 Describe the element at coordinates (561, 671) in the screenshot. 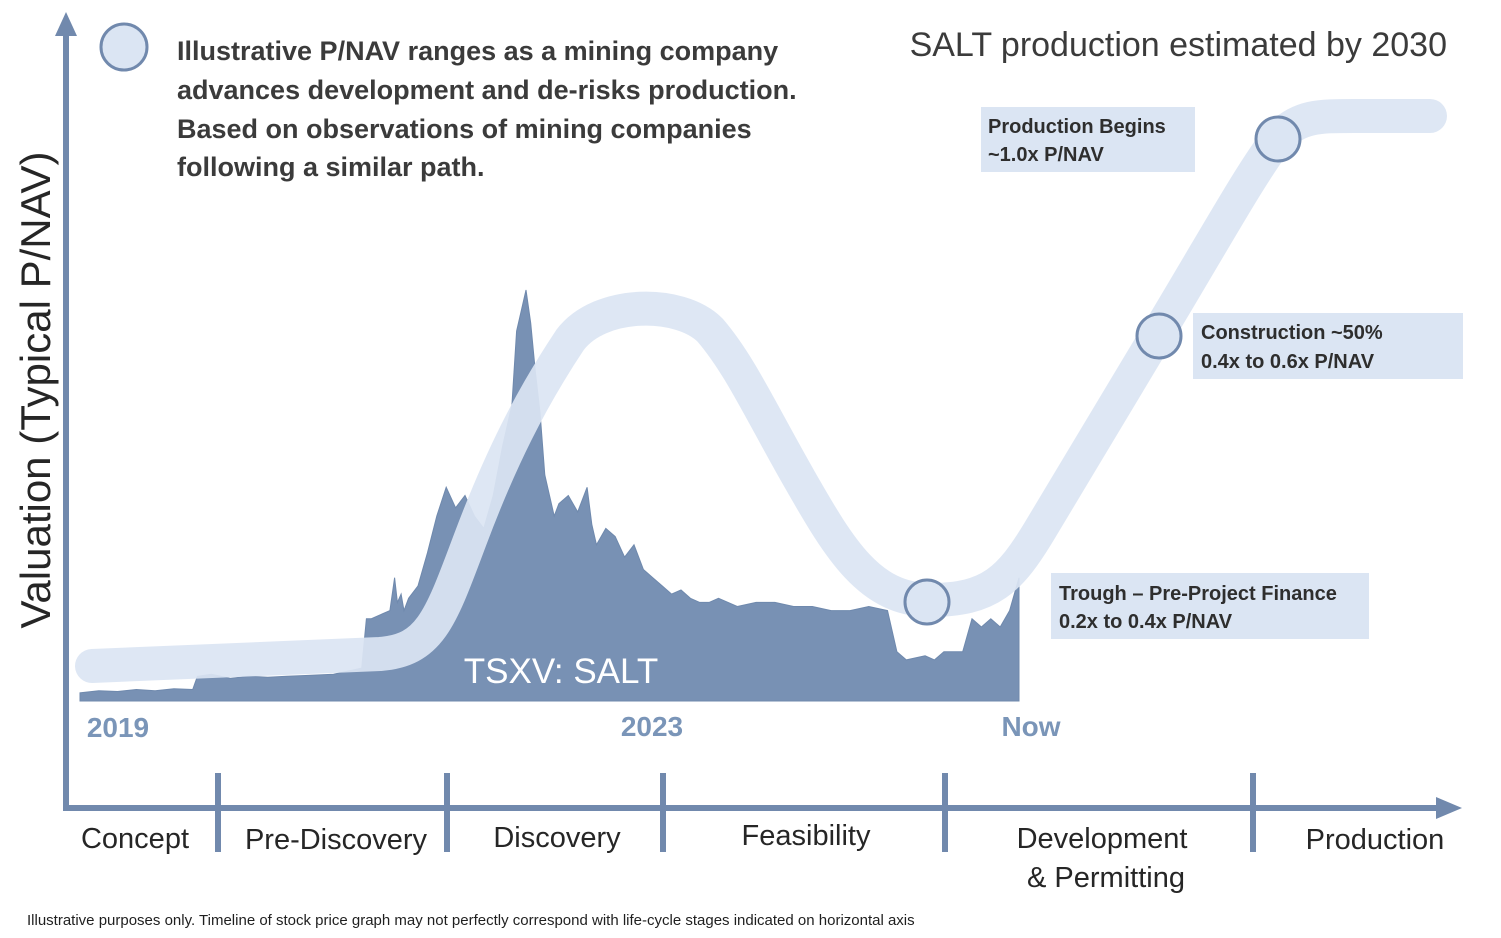

I see `ticker-label: TSXV: SALT` at that location.